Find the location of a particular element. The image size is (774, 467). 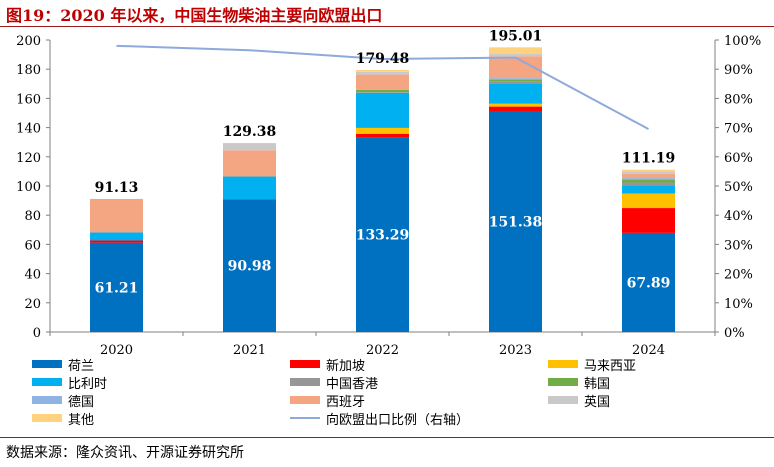

y2-tick-label: 70% is located at coordinates (738, 129).